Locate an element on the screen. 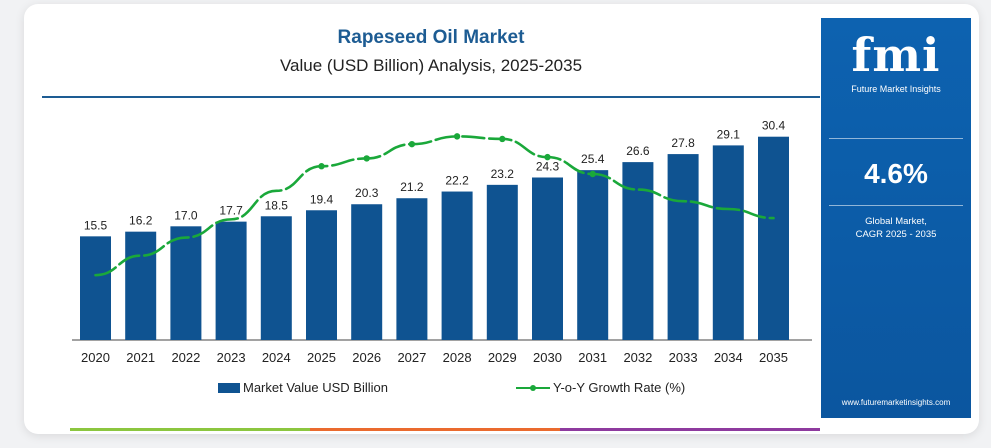 The image size is (991, 448). x-tick-label-2020: 2020 is located at coordinates (95, 357).